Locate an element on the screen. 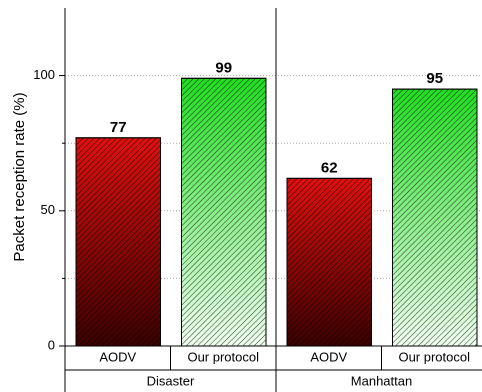 This screenshot has width=482, height=392. value-label: 62 is located at coordinates (329, 167).